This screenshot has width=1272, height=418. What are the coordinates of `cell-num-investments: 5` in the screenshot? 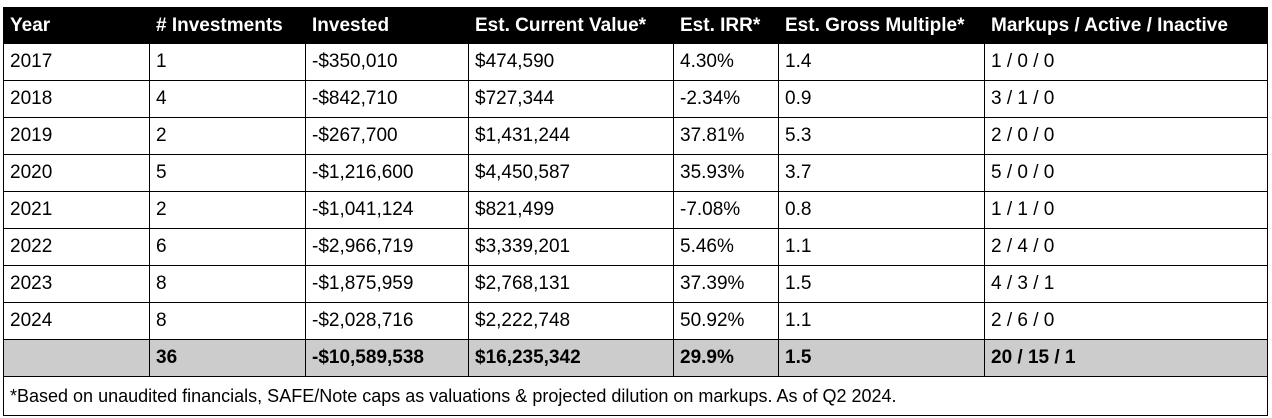 It's located at (227, 173).